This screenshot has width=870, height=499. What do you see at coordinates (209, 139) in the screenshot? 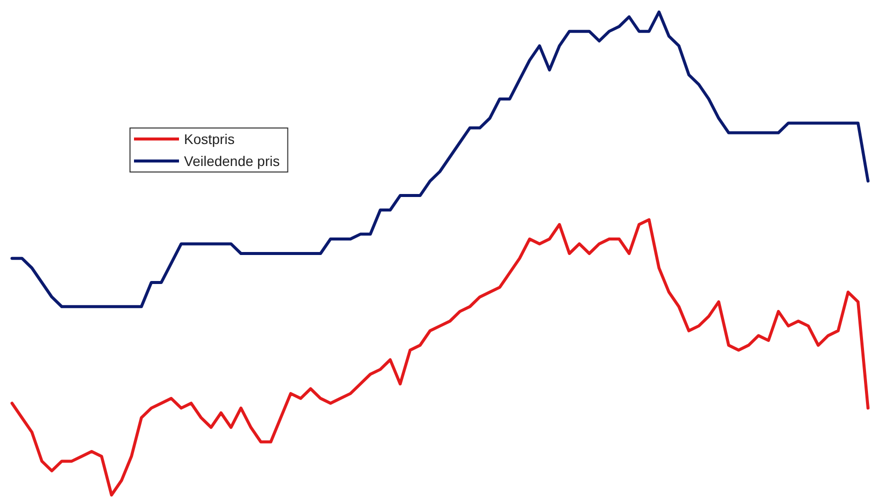
I see `legend-label: Kostpris` at bounding box center [209, 139].